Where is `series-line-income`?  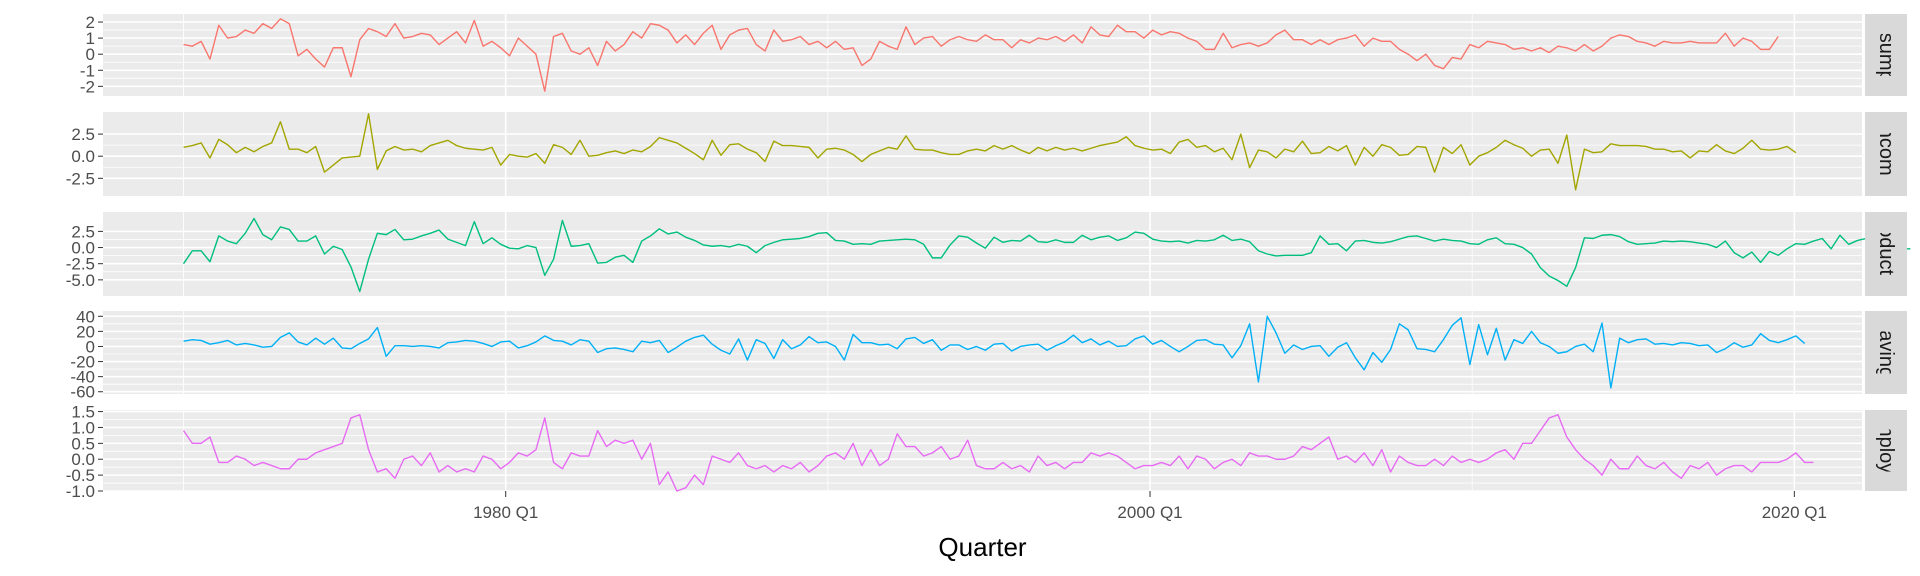
series-line-income is located at coordinates (990, 152).